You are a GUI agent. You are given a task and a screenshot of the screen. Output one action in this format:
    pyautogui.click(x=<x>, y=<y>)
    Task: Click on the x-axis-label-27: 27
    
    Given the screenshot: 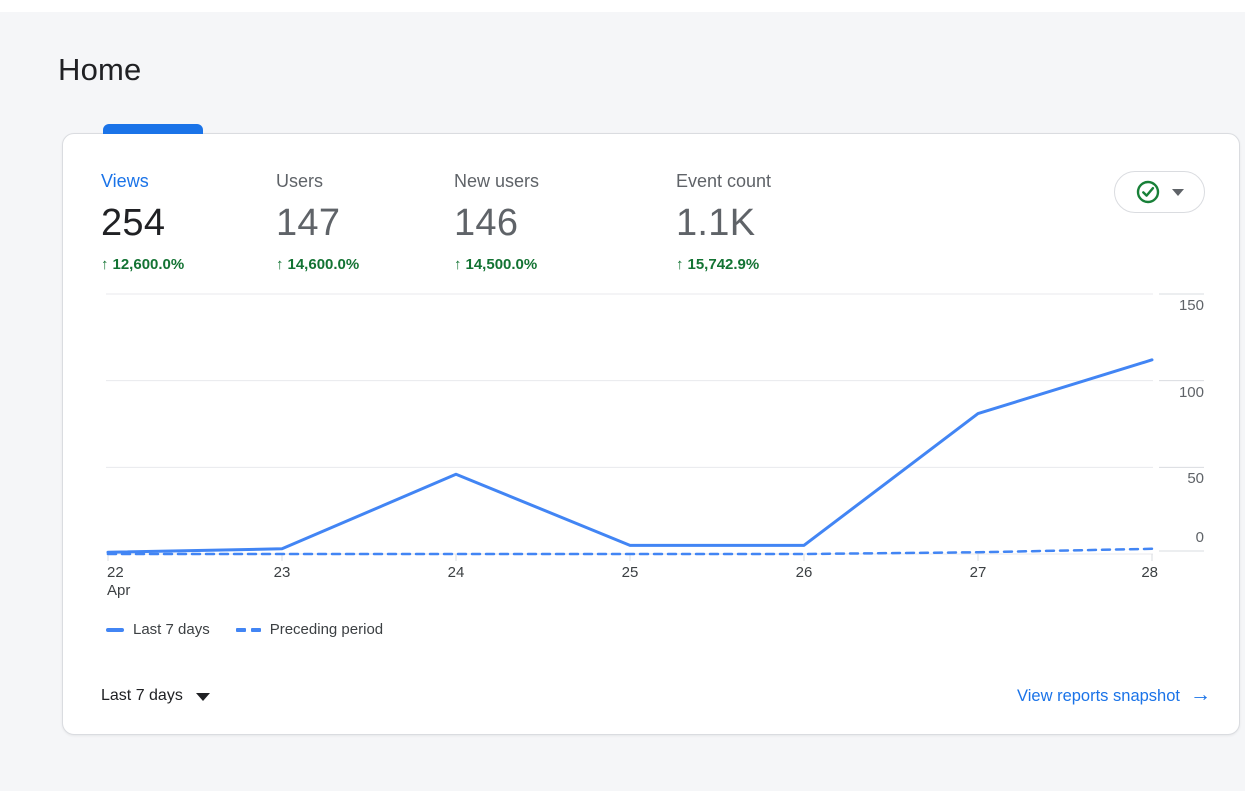 What is the action you would take?
    pyautogui.click(x=978, y=572)
    